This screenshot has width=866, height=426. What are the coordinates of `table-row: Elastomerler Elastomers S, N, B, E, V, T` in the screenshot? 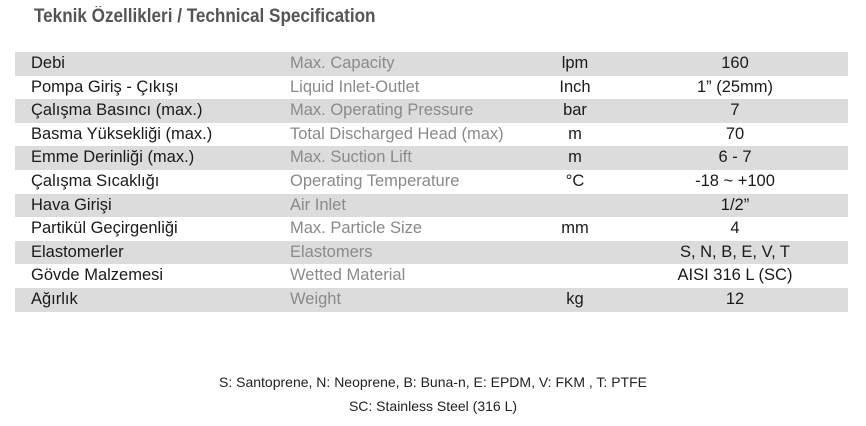 It's located at (431, 252).